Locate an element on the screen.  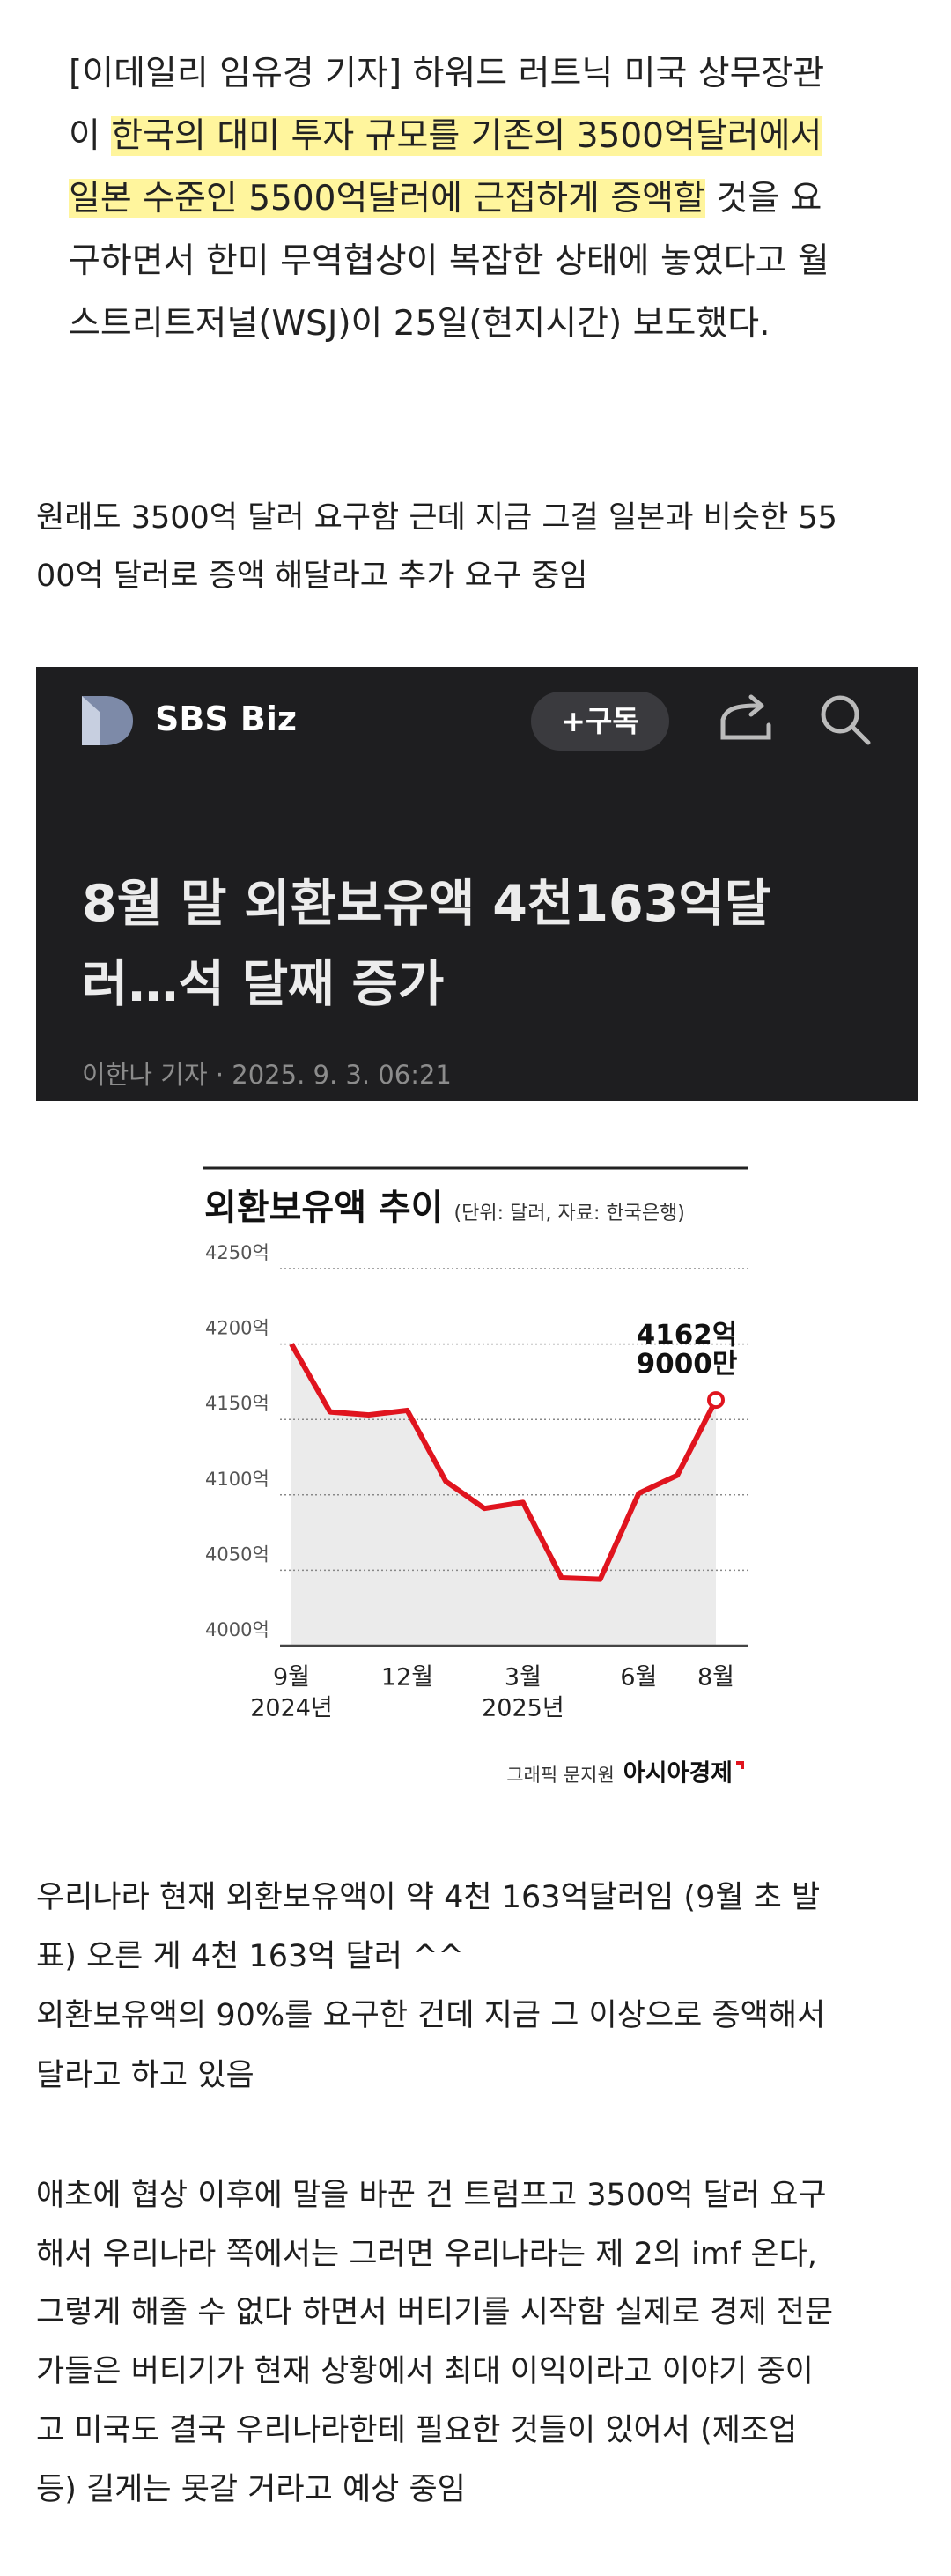
text: 것을 요 is located at coordinates (763, 199).